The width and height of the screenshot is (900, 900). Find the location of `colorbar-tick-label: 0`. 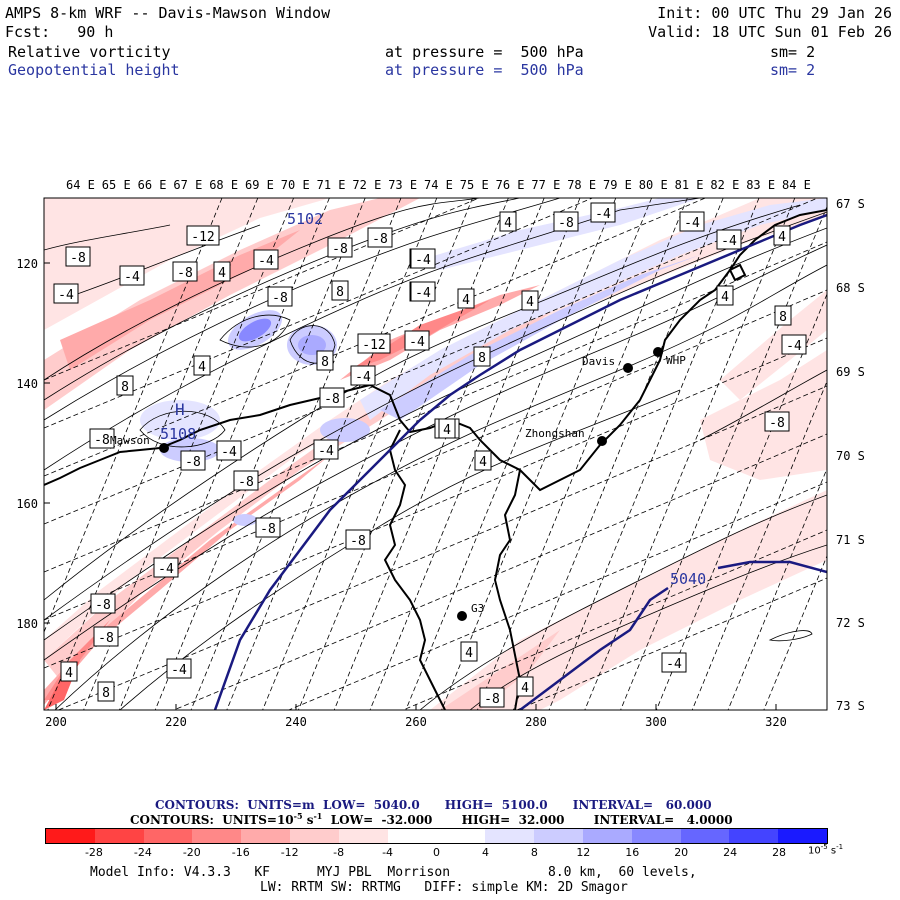

colorbar-tick-label: 0 is located at coordinates (436, 852).